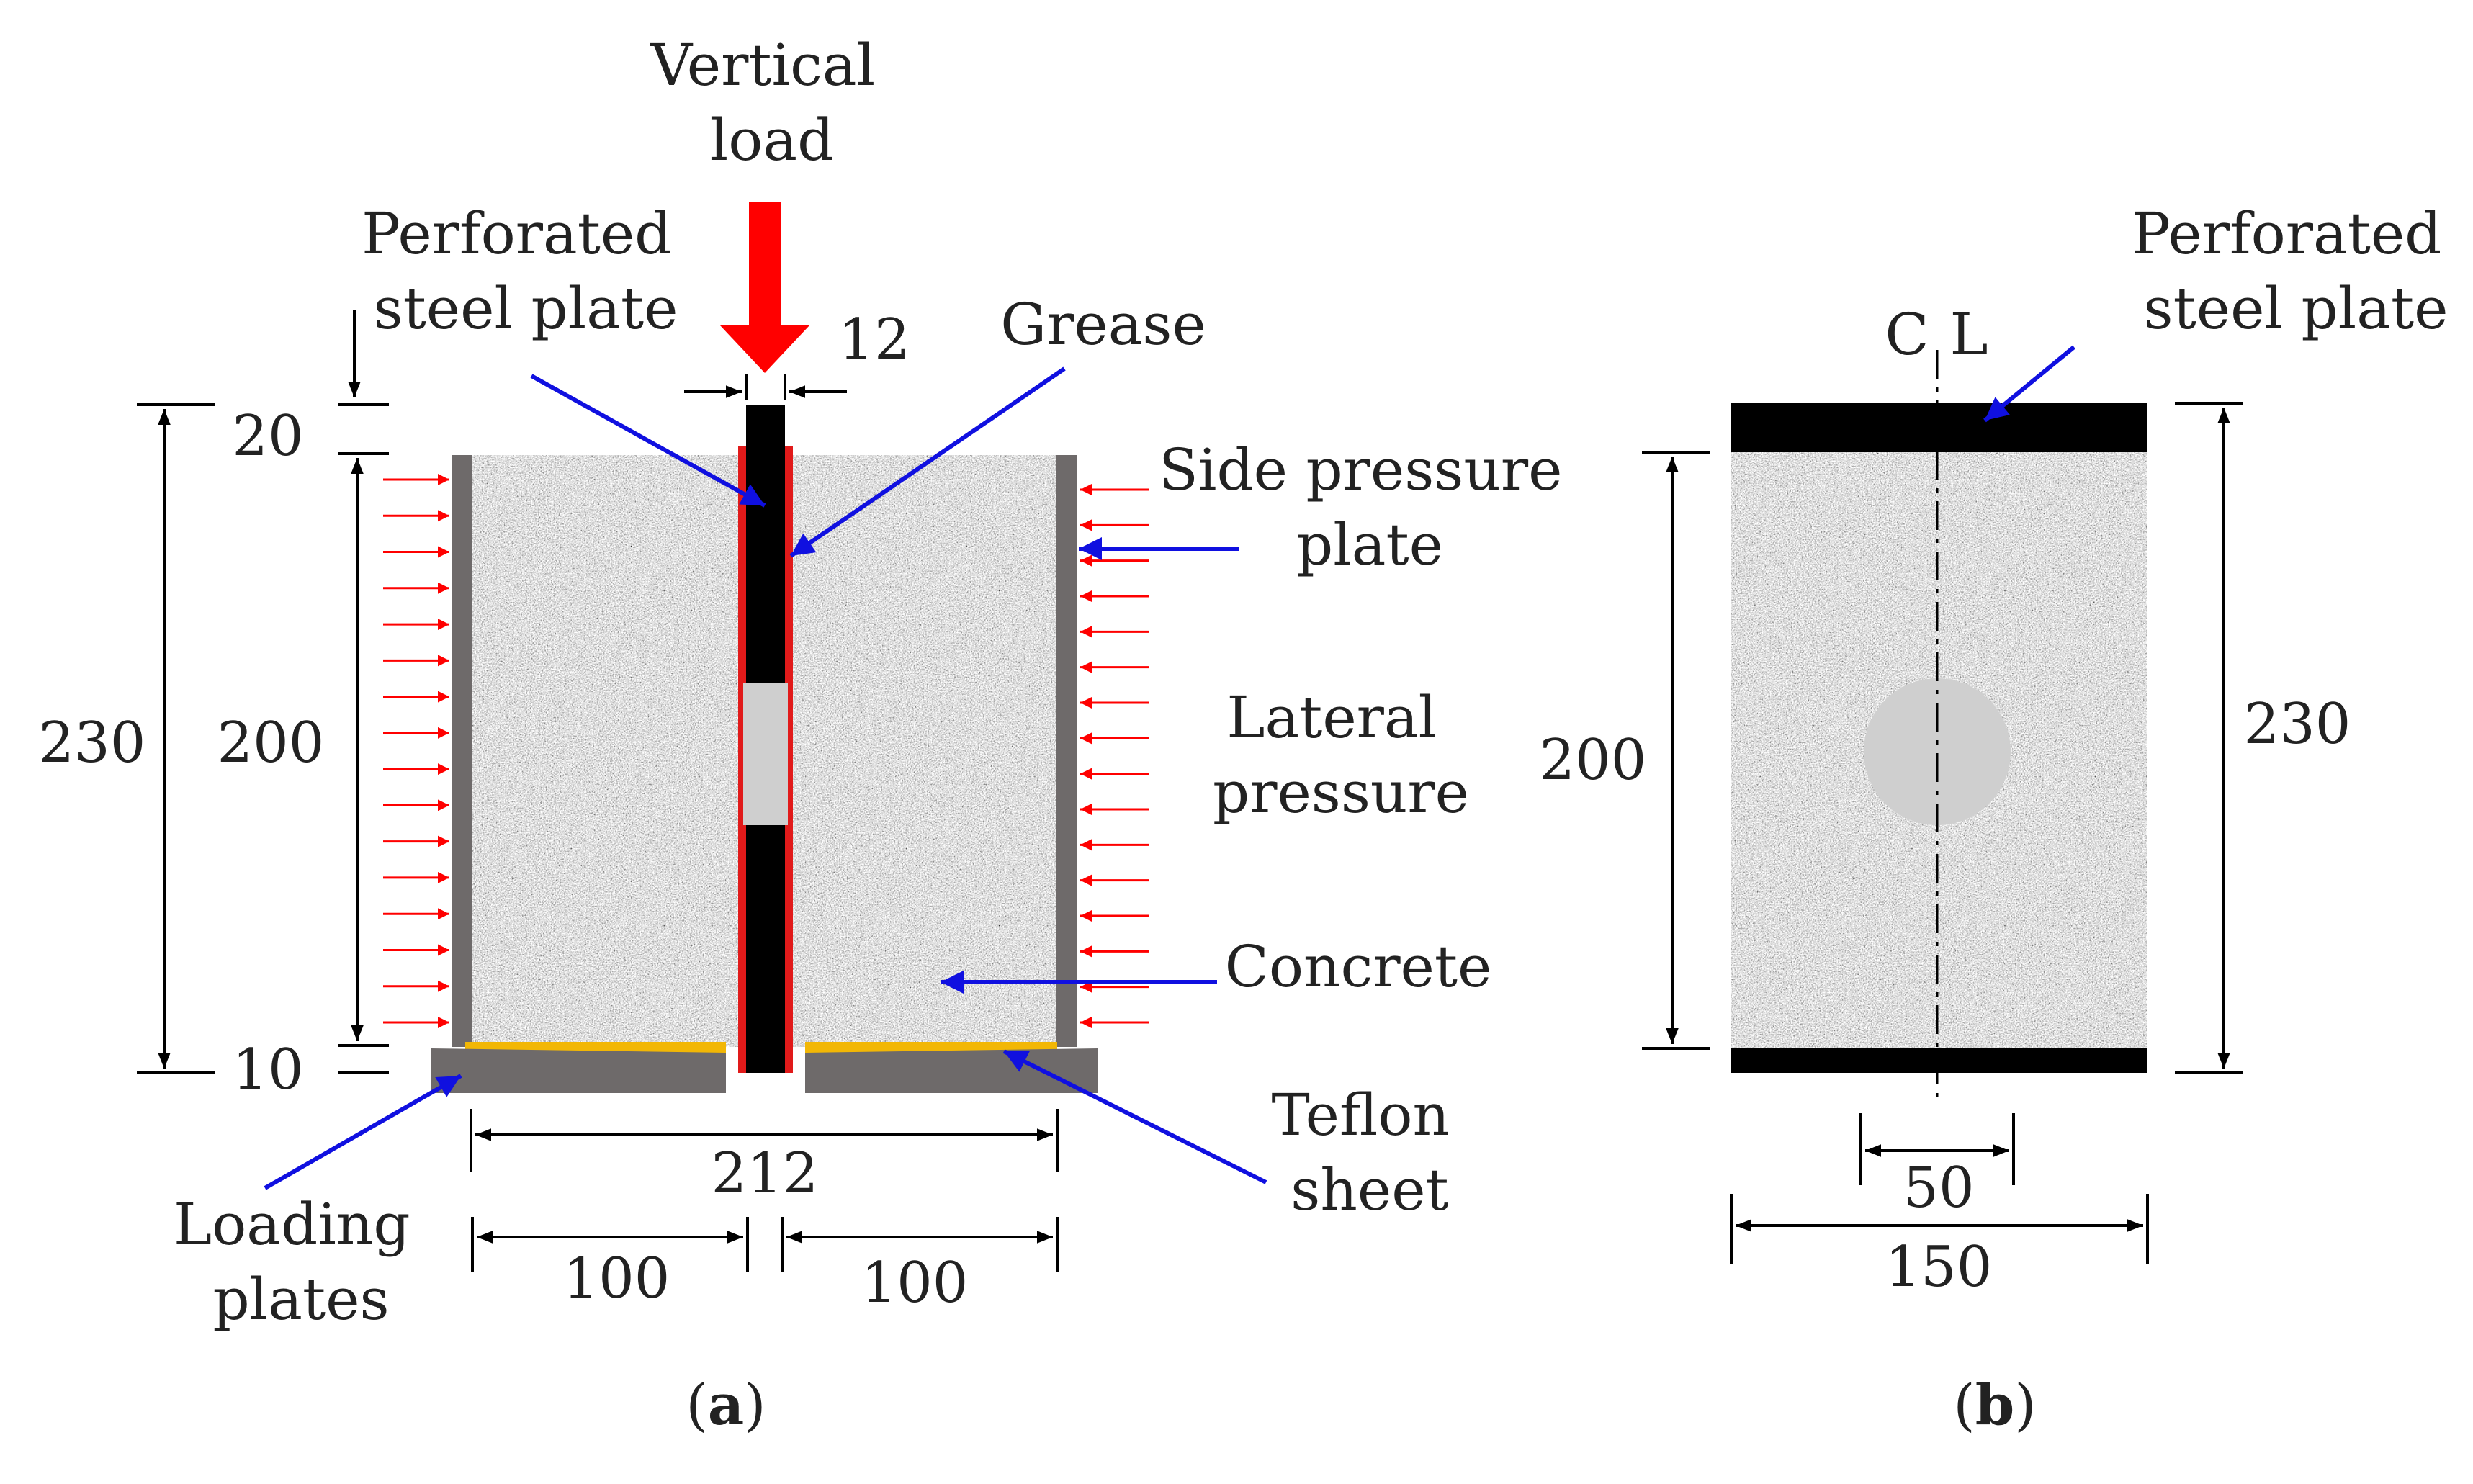 This screenshot has width=2473, height=1484. Describe the element at coordinates (1134, 1116) in the screenshot. I see `leader-teflon` at that location.